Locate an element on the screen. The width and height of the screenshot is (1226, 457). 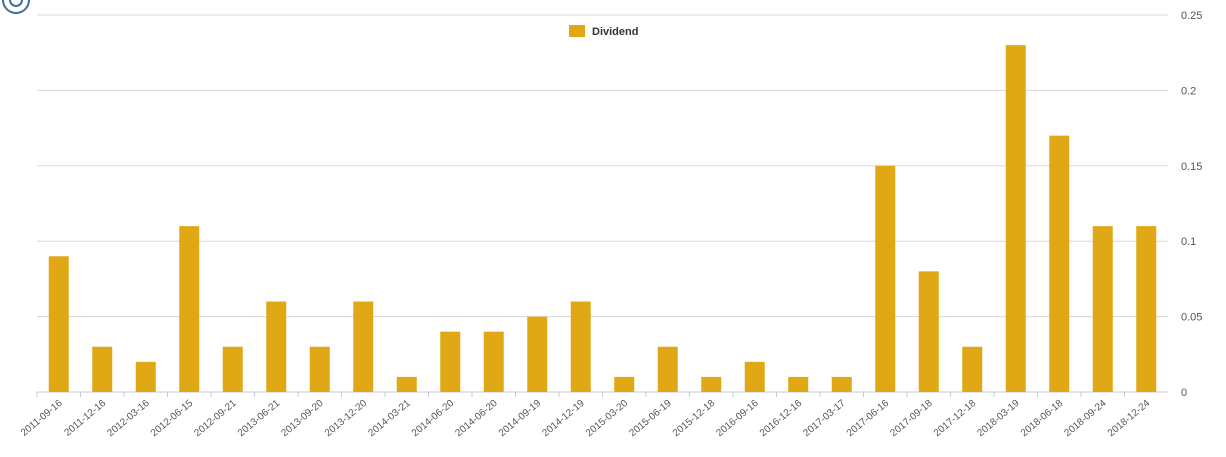
y-tick-label: 0 is located at coordinates (1184, 393).